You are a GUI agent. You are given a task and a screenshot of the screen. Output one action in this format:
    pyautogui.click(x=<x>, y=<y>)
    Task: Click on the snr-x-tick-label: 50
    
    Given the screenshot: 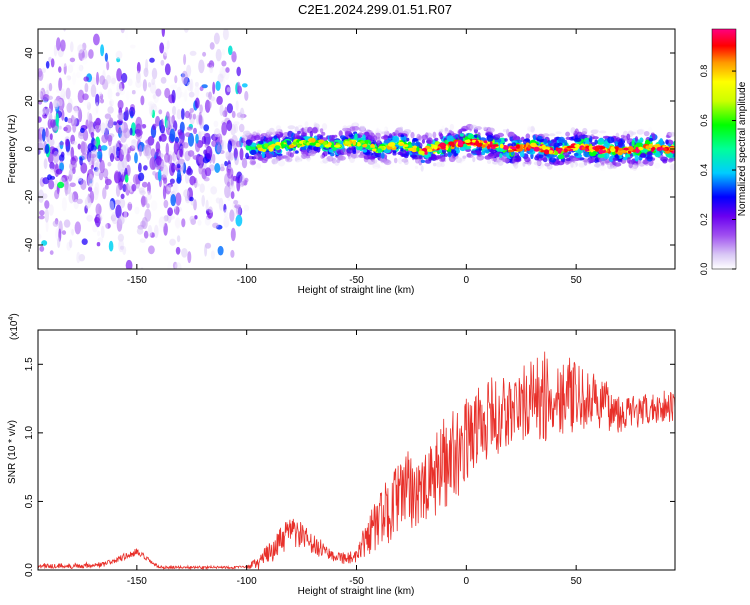 What is the action you would take?
    pyautogui.click(x=577, y=581)
    